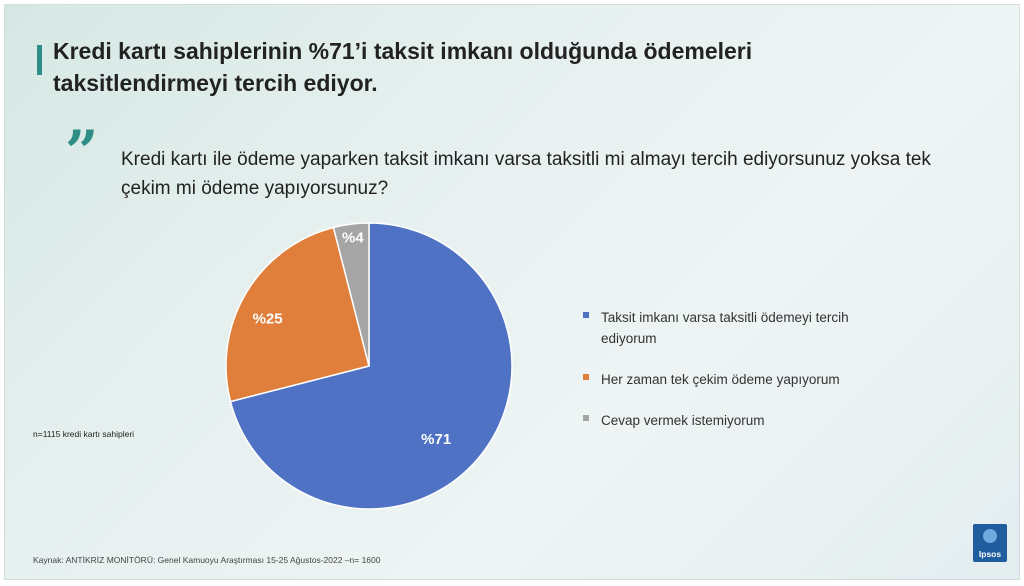 The height and width of the screenshot is (586, 1024). I want to click on ipsos-logo: Ipsos, so click(990, 543).